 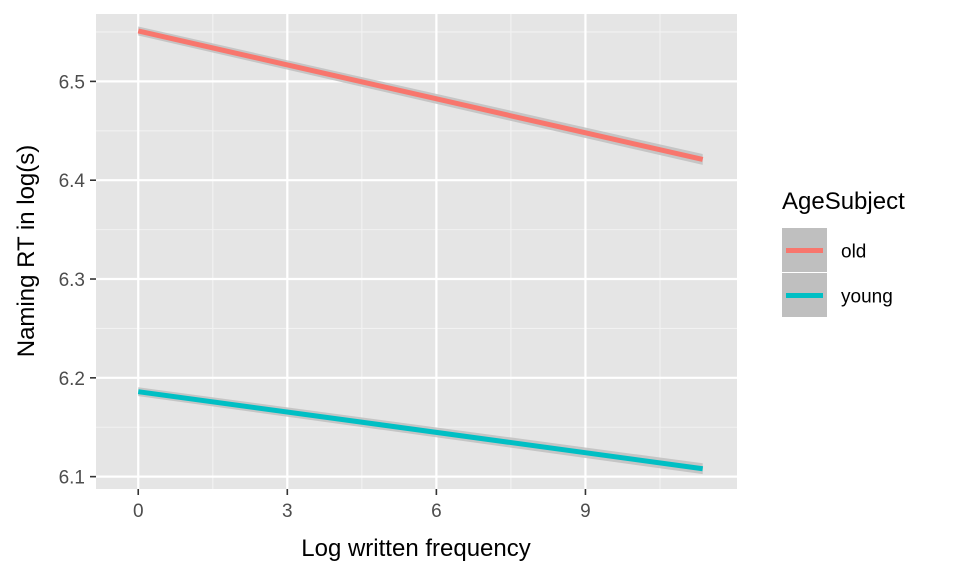 What do you see at coordinates (843, 201) in the screenshot?
I see `legend-title: AgeSubject` at bounding box center [843, 201].